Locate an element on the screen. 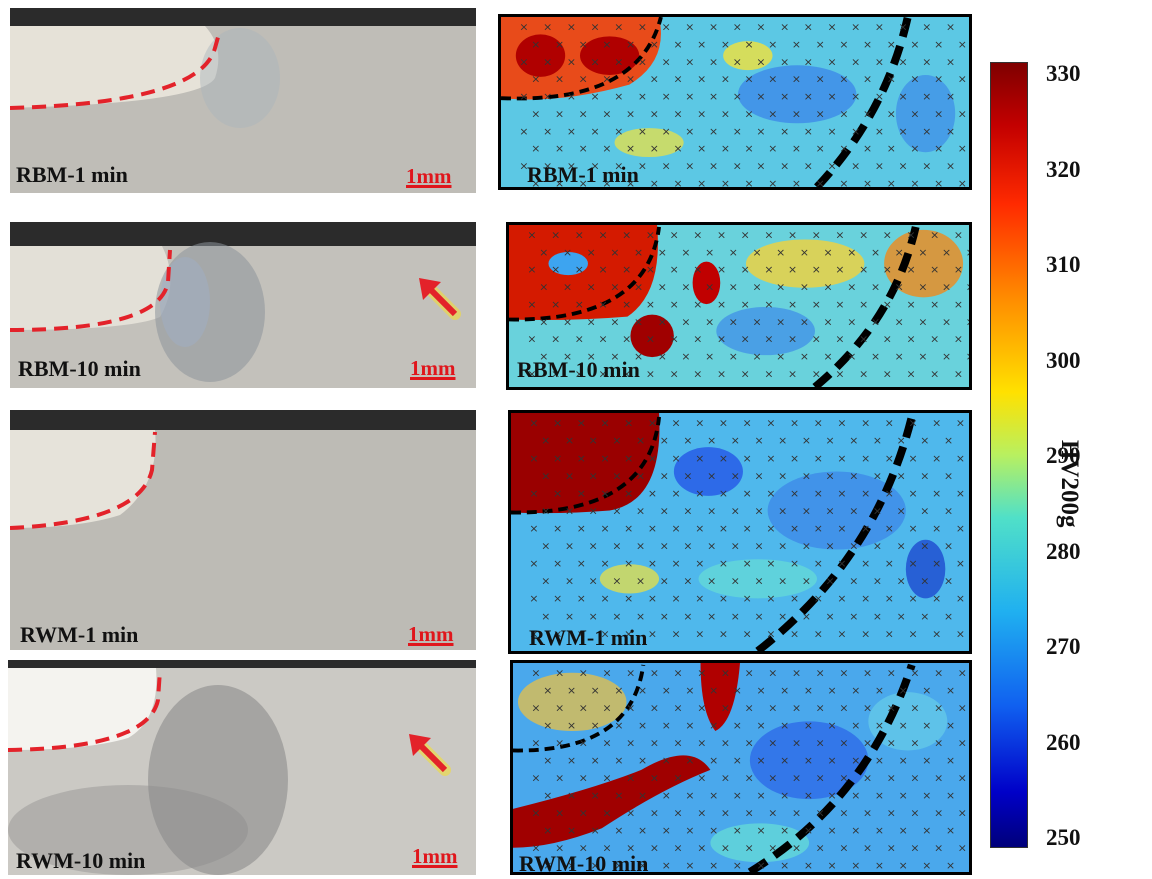  map-label: RBM-10 min is located at coordinates (578, 369).